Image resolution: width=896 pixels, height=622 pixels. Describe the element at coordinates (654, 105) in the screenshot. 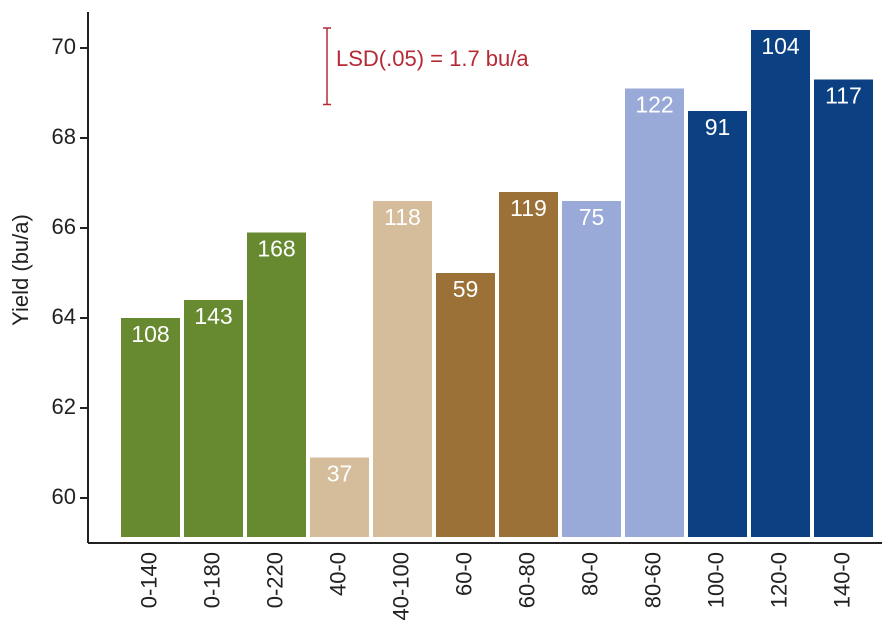

I see `bar-label: 122` at that location.